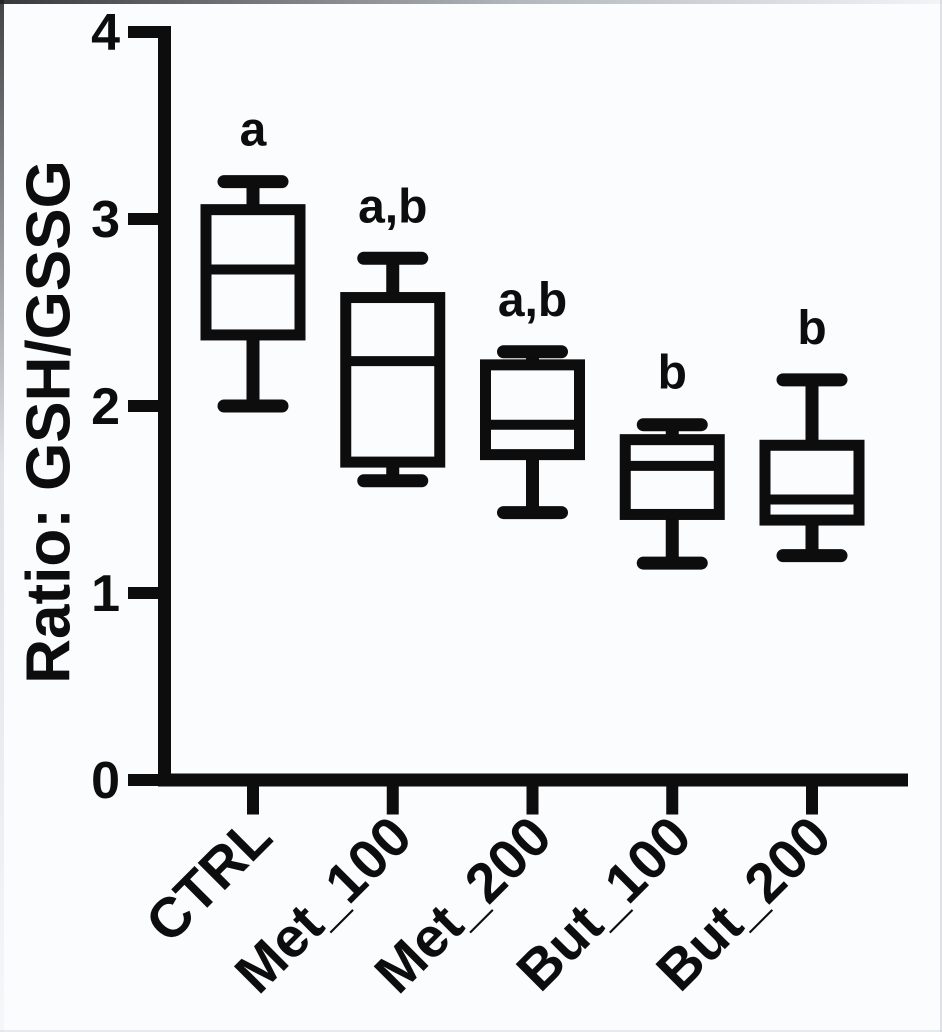 This screenshot has height=1032, width=942. Describe the element at coordinates (105, 781) in the screenshot. I see `y-tick-label: 0` at that location.